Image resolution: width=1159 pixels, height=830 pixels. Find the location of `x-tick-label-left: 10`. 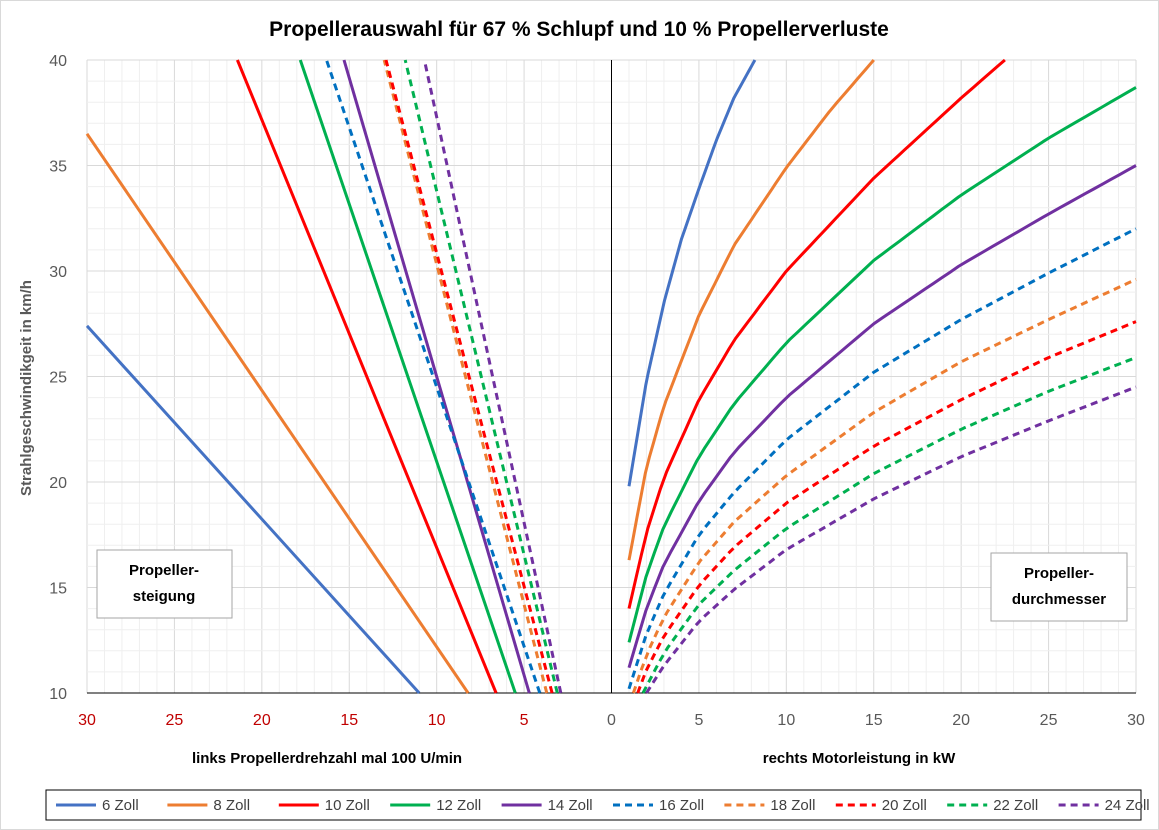

x-tick-label-left: 10 is located at coordinates (437, 720).